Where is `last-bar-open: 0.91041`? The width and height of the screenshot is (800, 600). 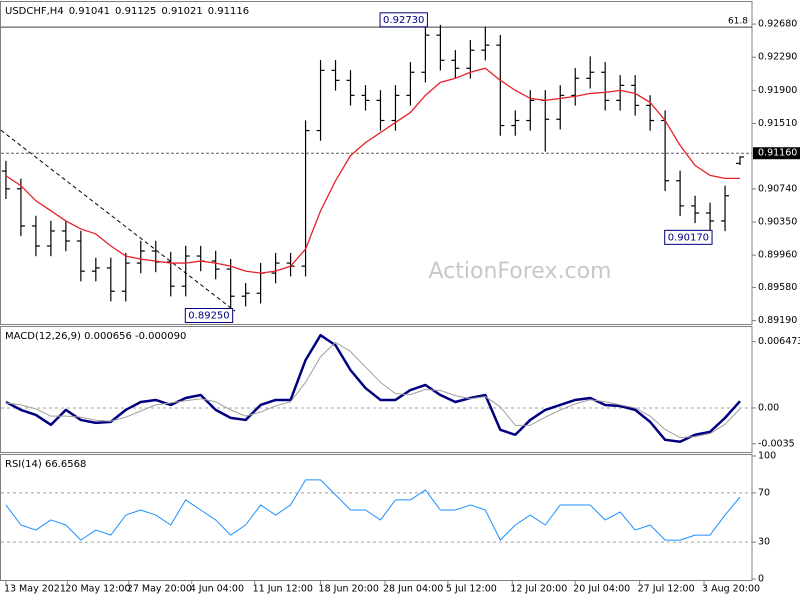 last-bar-open: 0.91041 is located at coordinates (89, 11).